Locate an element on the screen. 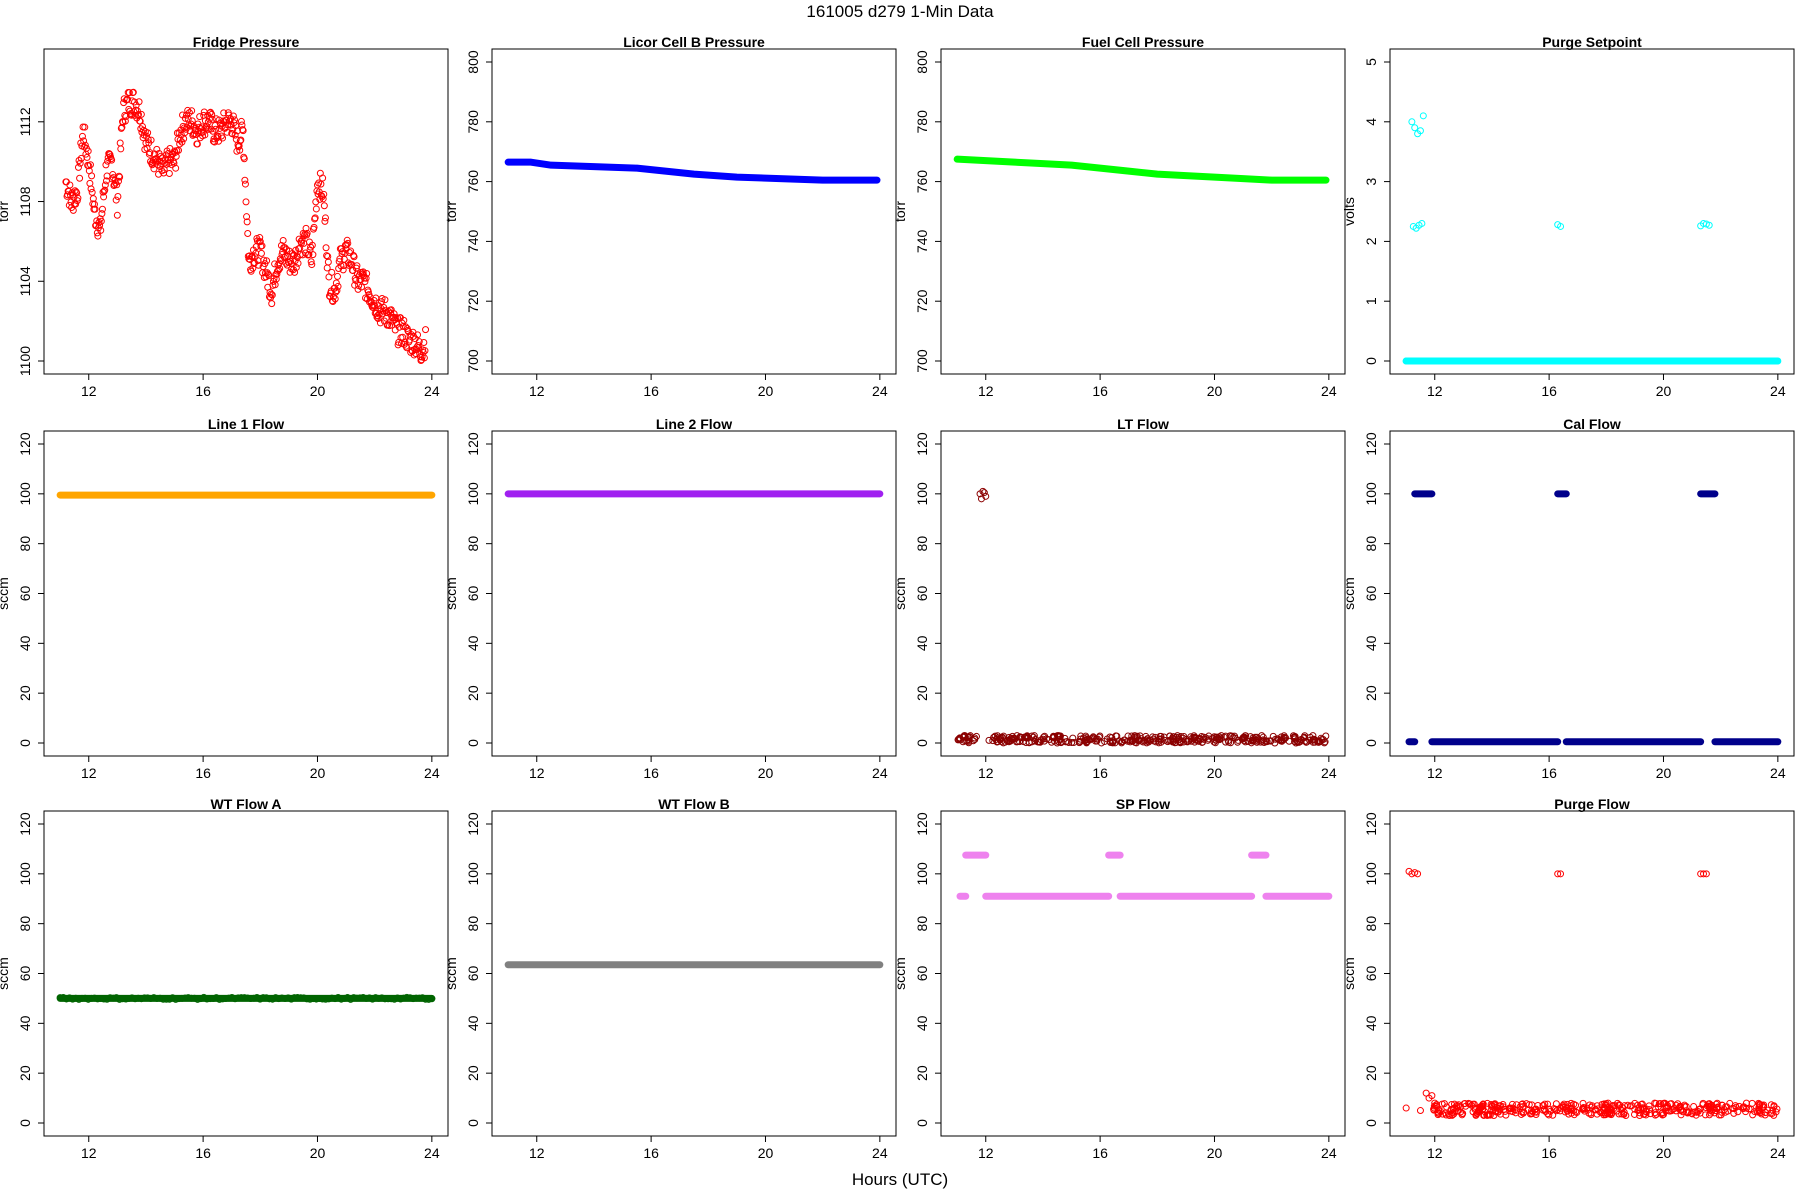 Image resolution: width=1800 pixels, height=1200 pixels. y-tick-label: 5 is located at coordinates (1371, 62).